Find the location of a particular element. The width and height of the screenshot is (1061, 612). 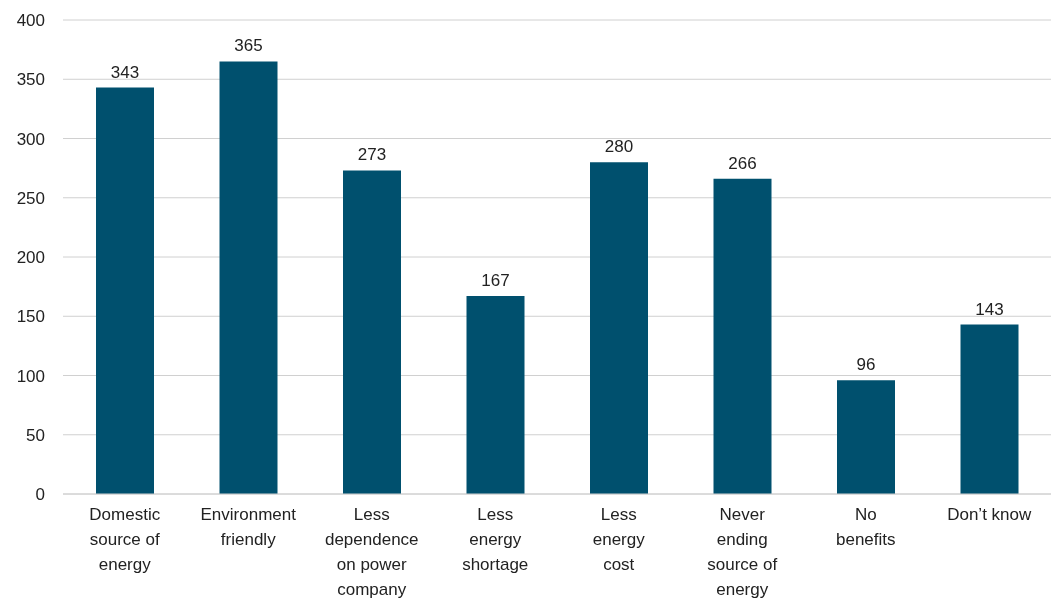

x-tick-label: Never ending source of energy is located at coordinates (742, 552).